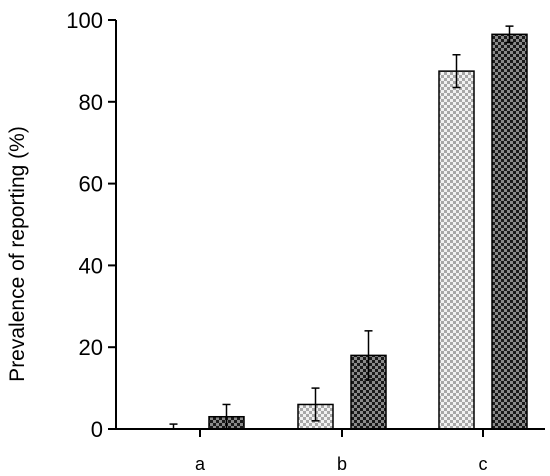 This screenshot has width=550, height=476. I want to click on y-axis-ticks: 0 20 40 60 80 100, so click(91, 225).